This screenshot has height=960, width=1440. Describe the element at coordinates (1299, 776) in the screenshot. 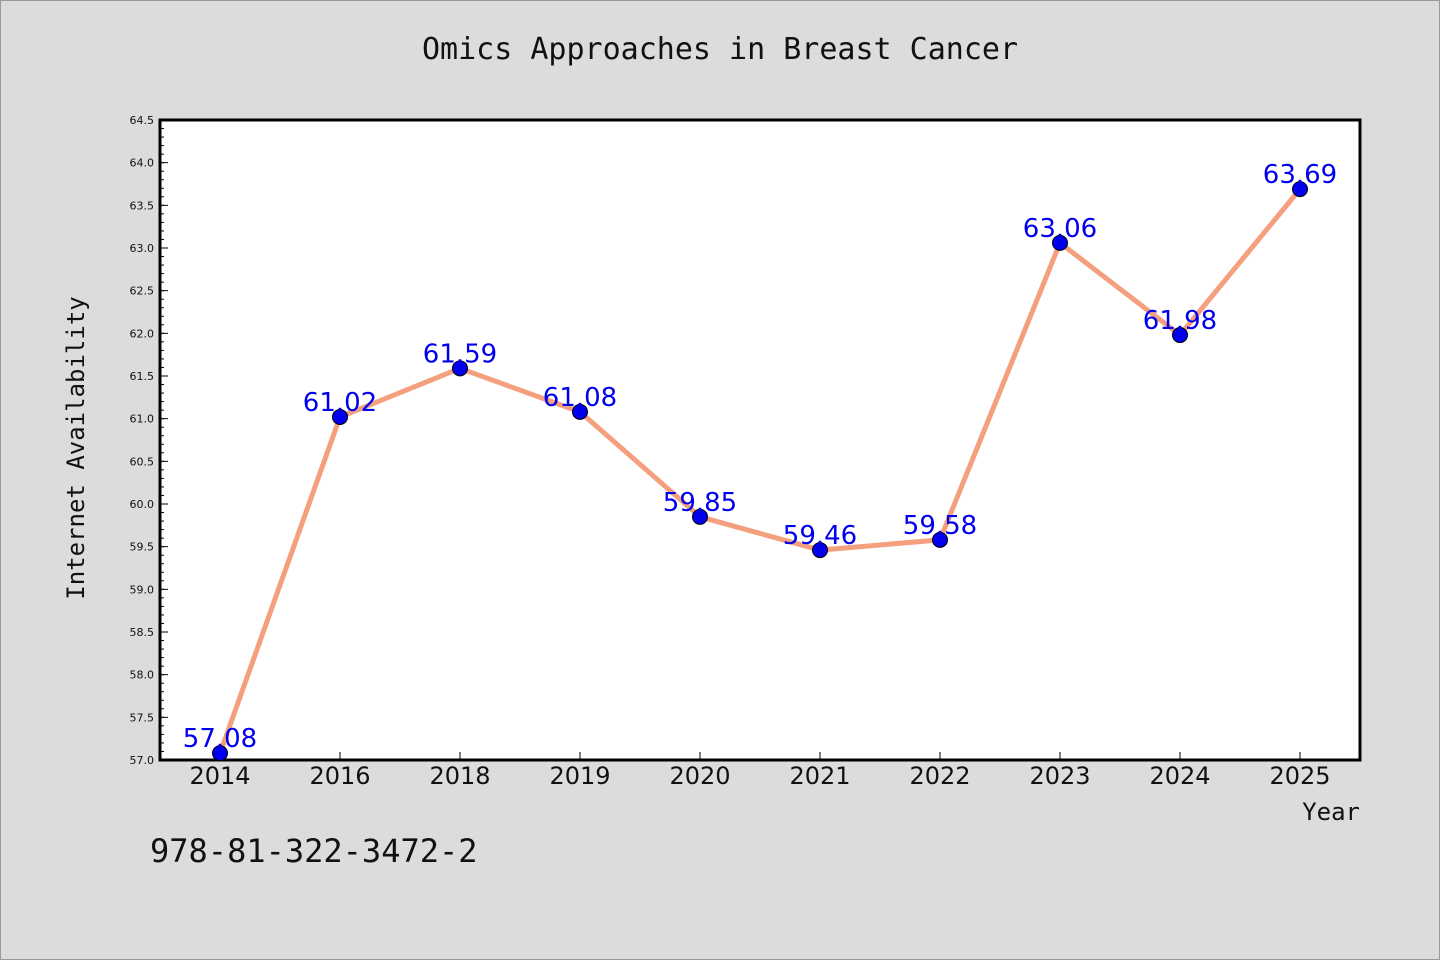

I see `x-tick-label: 2025` at that location.